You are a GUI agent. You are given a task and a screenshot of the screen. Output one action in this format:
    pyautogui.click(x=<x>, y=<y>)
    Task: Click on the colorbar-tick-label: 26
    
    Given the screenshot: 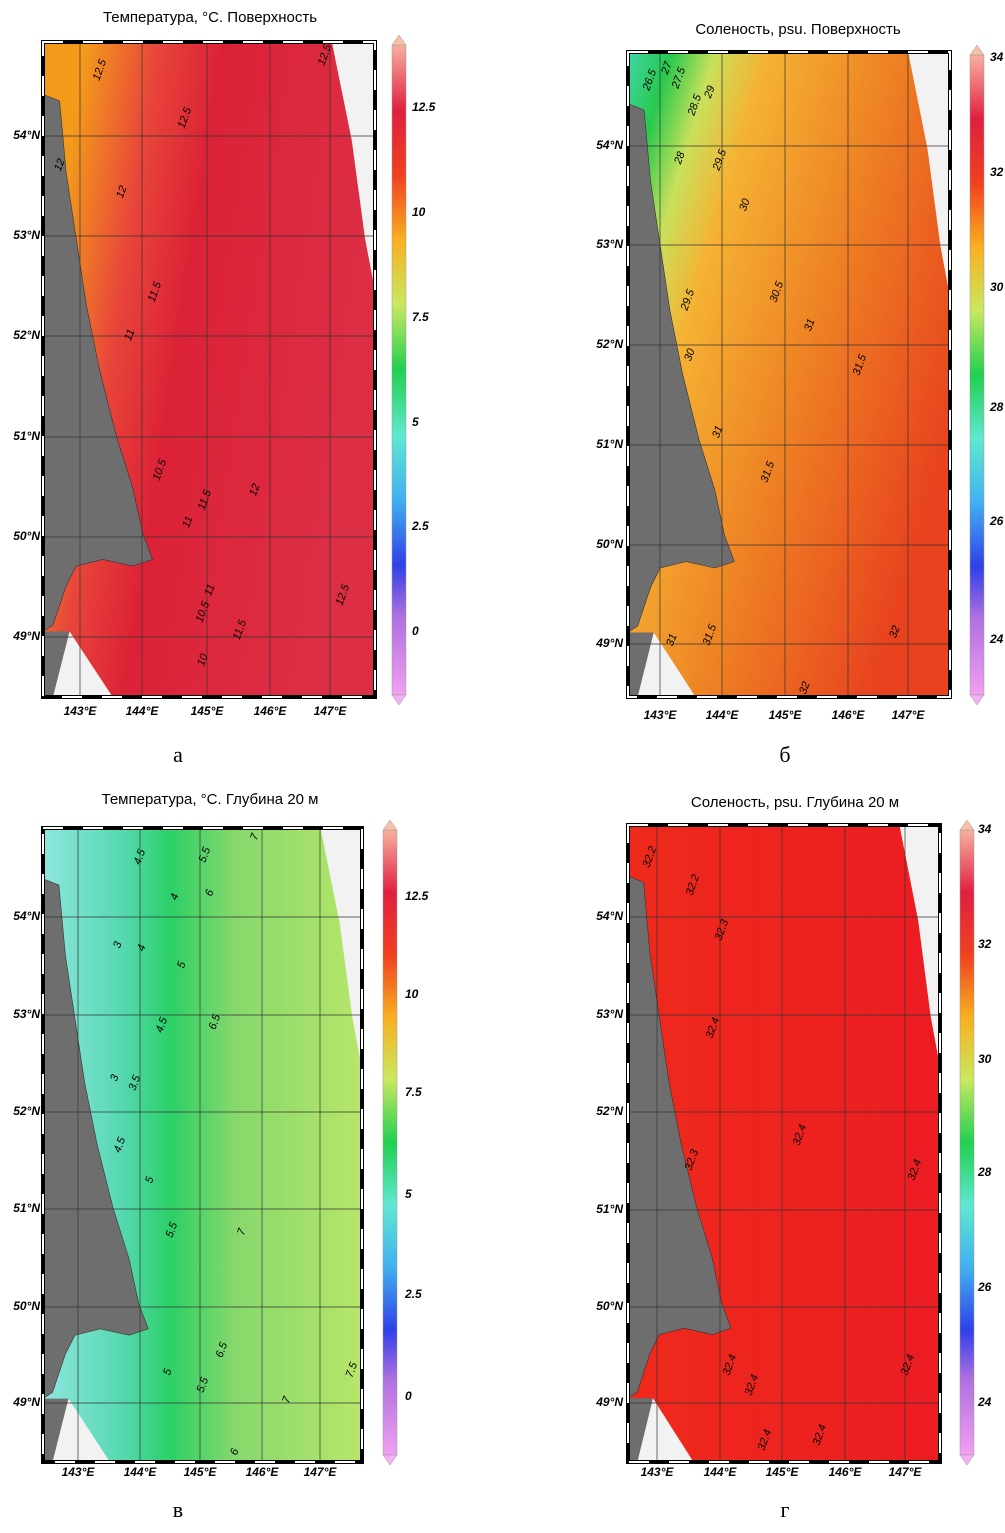 What is the action you would take?
    pyautogui.click(x=984, y=1287)
    